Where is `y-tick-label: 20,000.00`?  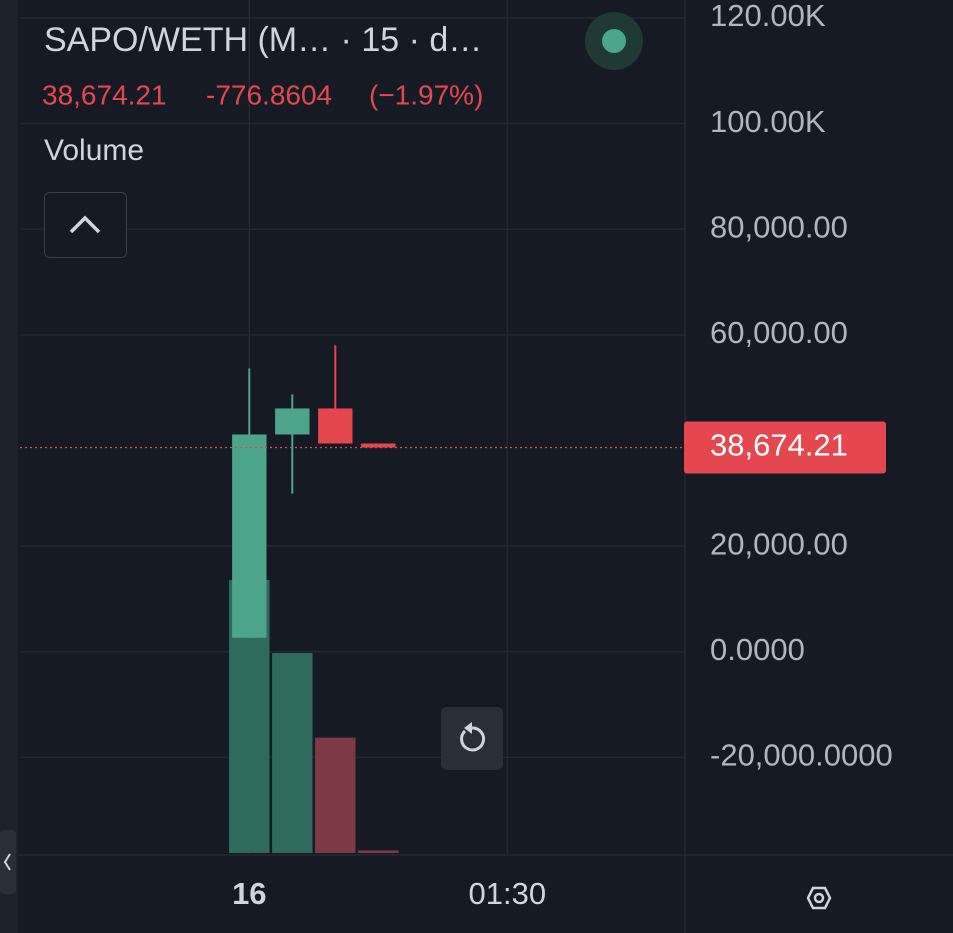 y-tick-label: 20,000.00 is located at coordinates (779, 543).